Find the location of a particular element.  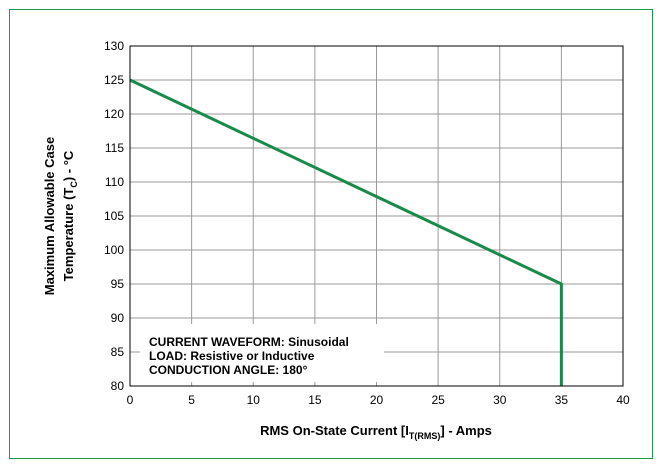

x-tick-label: 25 is located at coordinates (438, 400).